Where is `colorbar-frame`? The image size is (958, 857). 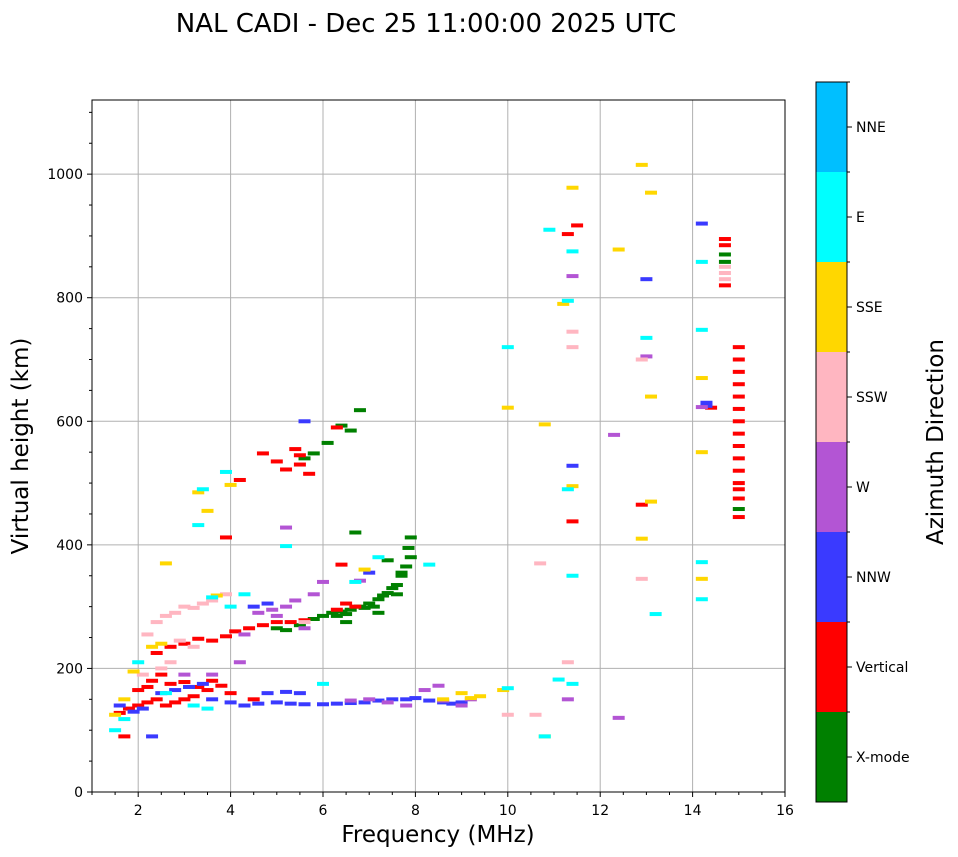 colorbar-frame is located at coordinates (831, 442).